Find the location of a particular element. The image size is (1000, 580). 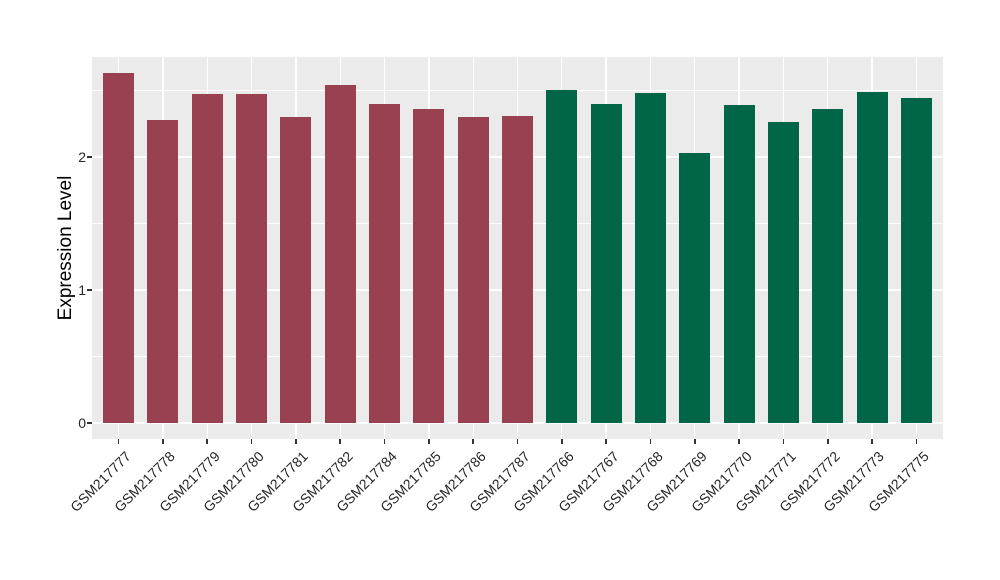

y-tick-label: 2 is located at coordinates (82, 156).